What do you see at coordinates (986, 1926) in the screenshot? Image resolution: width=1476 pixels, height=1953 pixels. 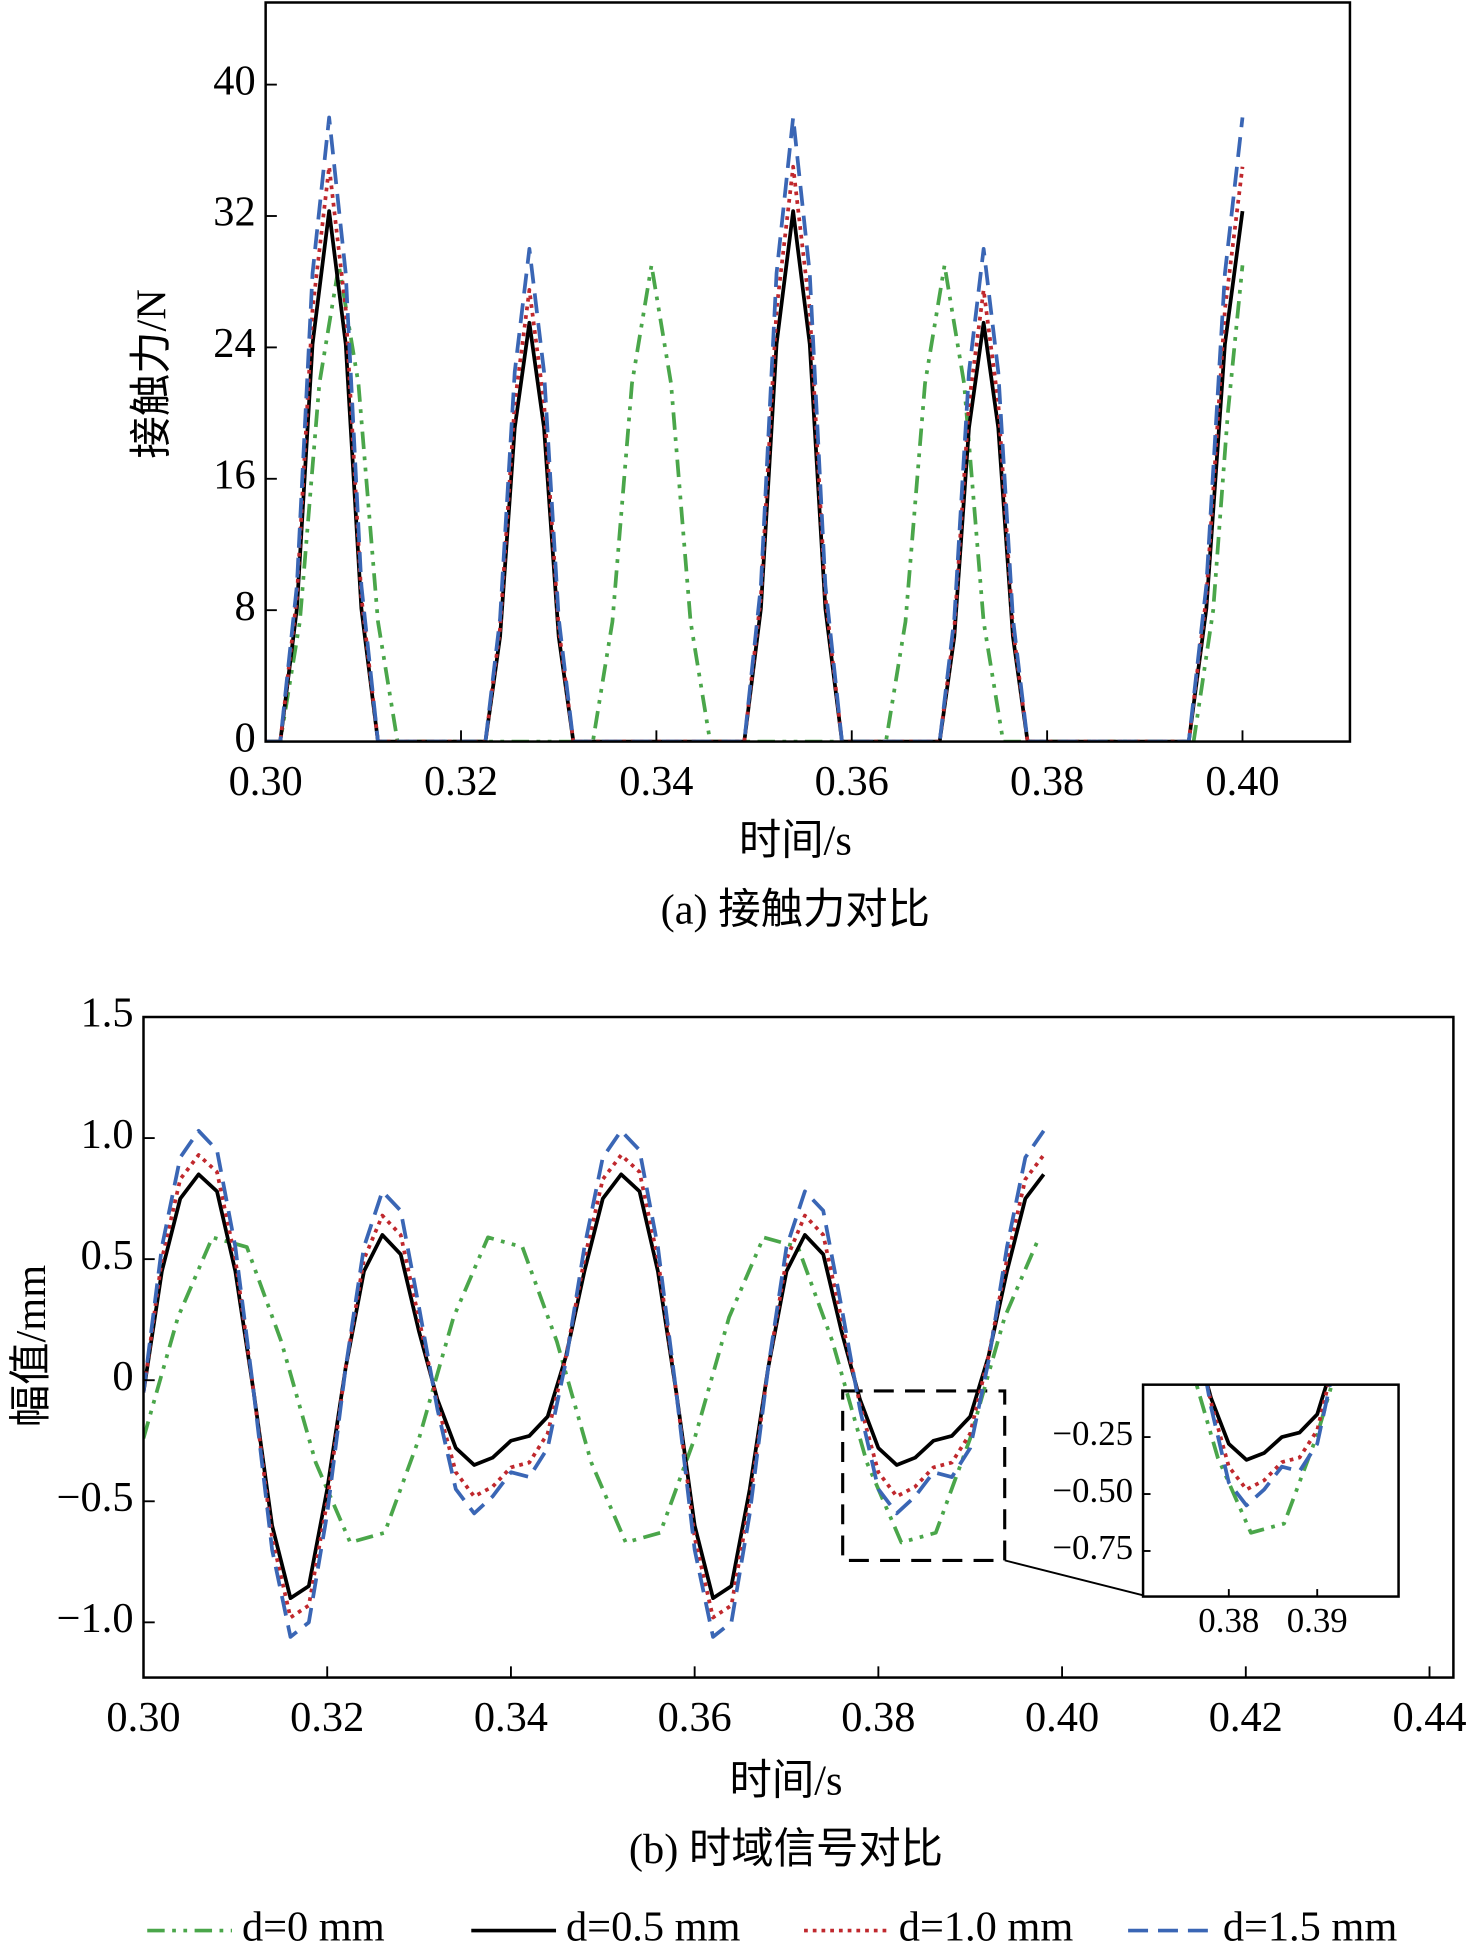 I see `legend-label: d=1.0 mm` at bounding box center [986, 1926].